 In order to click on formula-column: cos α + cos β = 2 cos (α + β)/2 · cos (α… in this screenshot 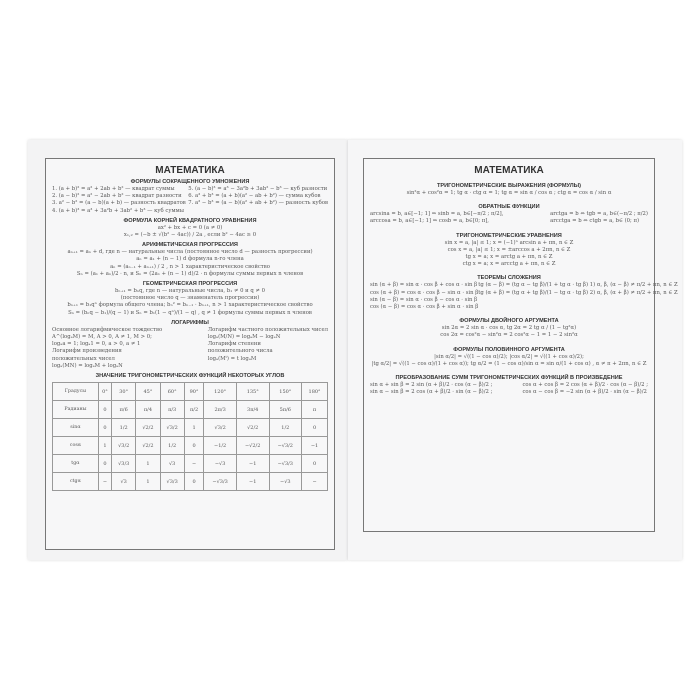, I will do `click(585, 389)`.